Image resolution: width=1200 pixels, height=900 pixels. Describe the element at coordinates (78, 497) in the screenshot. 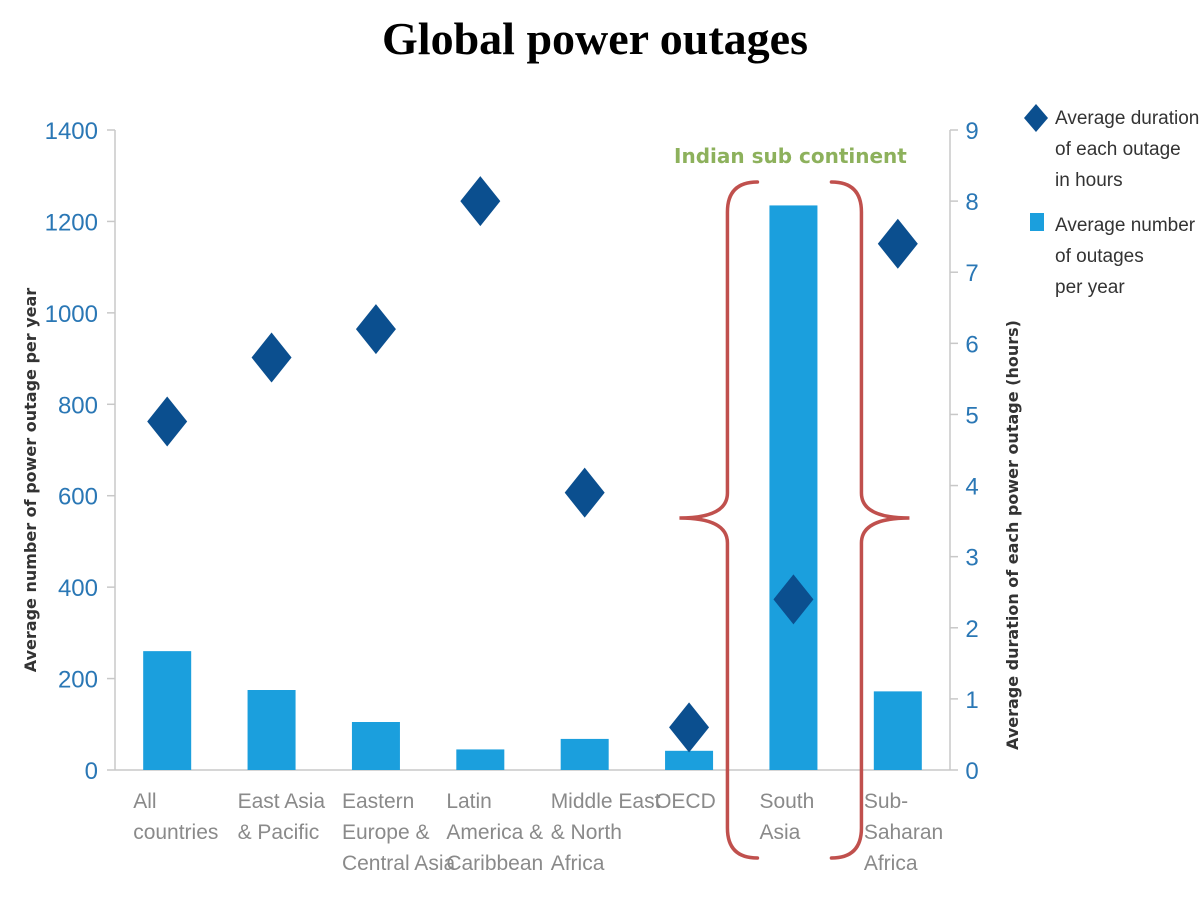

I see `left-tick-label: 600` at that location.